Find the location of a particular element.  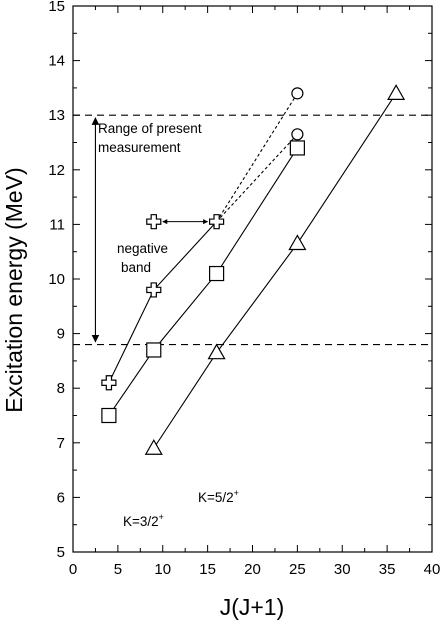

x-tick-label: 0 is located at coordinates (73, 569).